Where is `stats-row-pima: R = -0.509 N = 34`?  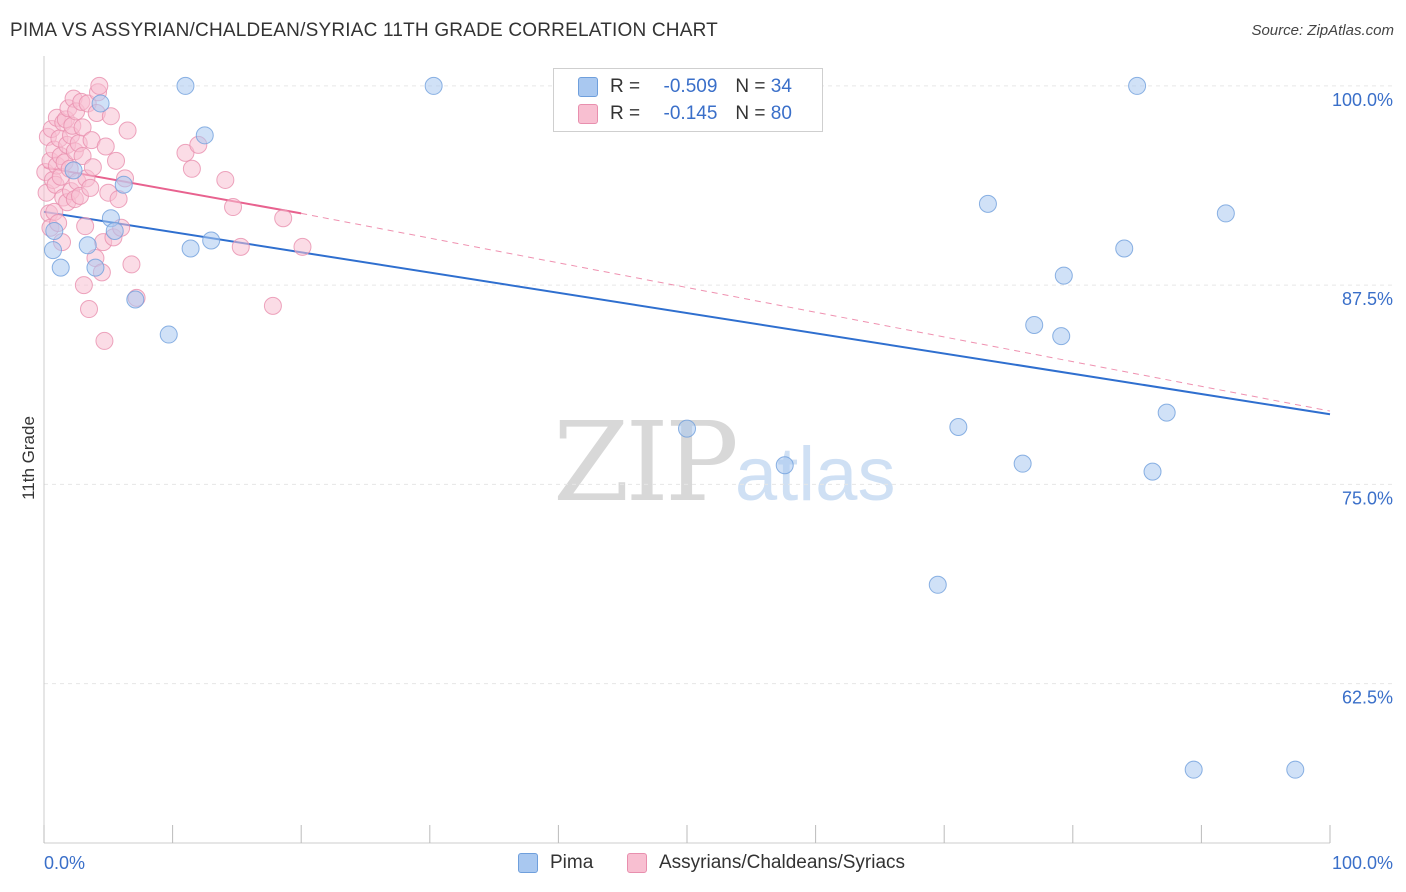 stats-row-pima: R = -0.509 N = 34 is located at coordinates (685, 87).